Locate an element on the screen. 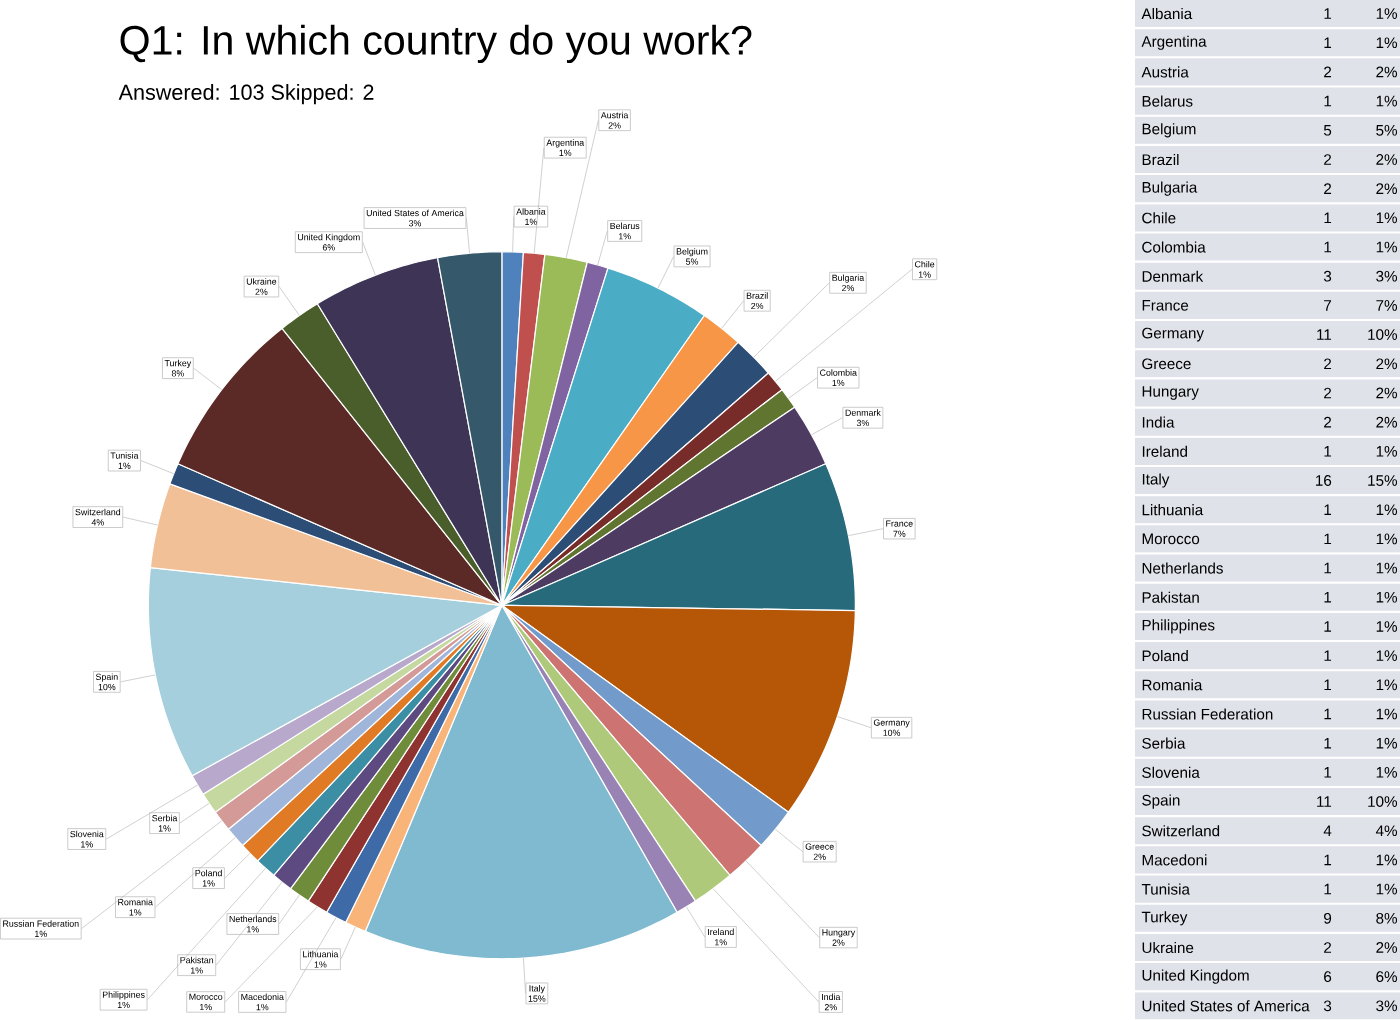  chart-subtitle: Answered: 103 Skipped: 2 is located at coordinates (246, 94).